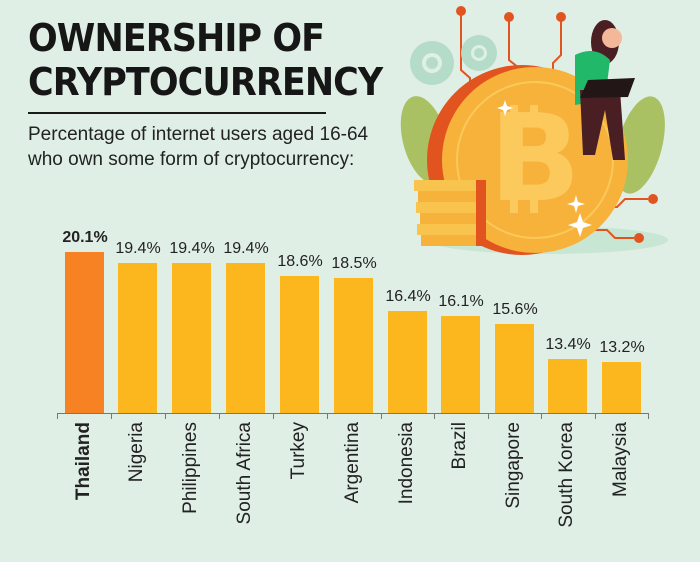 The width and height of the screenshot is (700, 562). What do you see at coordinates (515, 309) in the screenshot?
I see `value-label: 15.6%` at bounding box center [515, 309].